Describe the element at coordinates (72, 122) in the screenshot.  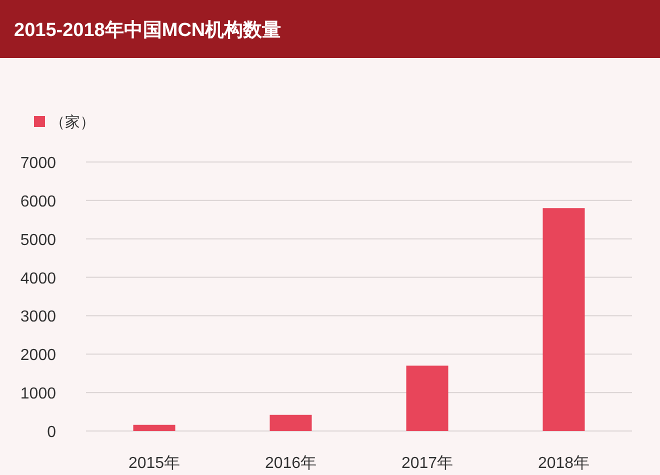
I see `legend-label: （家）` at that location.